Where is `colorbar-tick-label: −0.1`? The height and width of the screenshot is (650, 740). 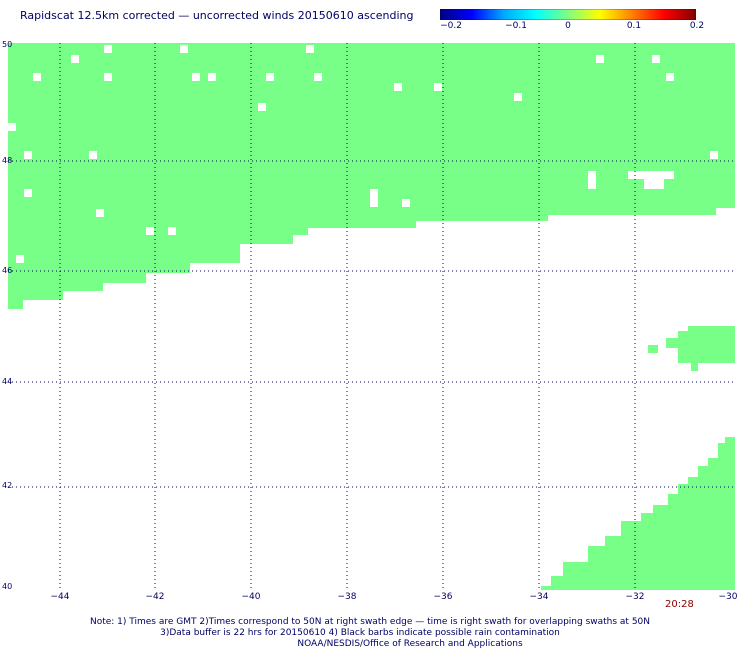 colorbar-tick-label: −0.1 is located at coordinates (516, 26).